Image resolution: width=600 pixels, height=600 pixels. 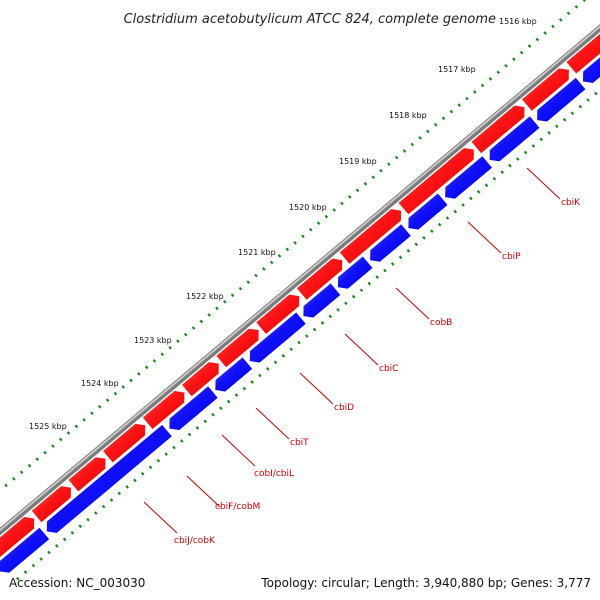 What do you see at coordinates (100, 383) in the screenshot?
I see `scale-label: 1524 kbp` at bounding box center [100, 383].